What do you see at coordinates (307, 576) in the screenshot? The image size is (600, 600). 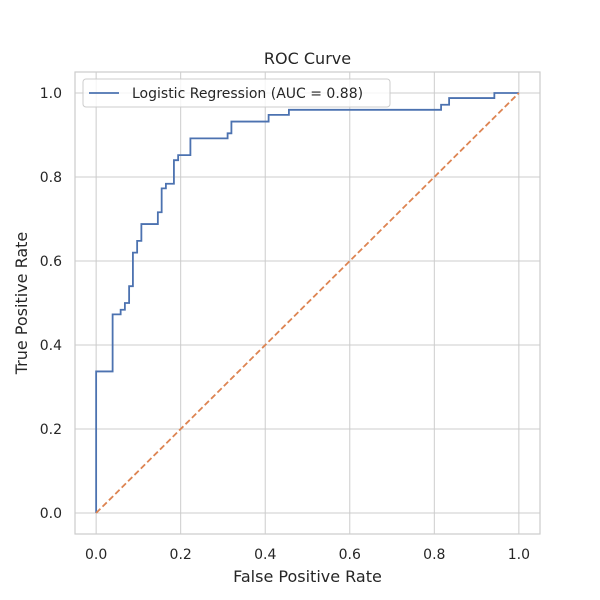 I see `x-axis-label: False Positive Rate` at bounding box center [307, 576].